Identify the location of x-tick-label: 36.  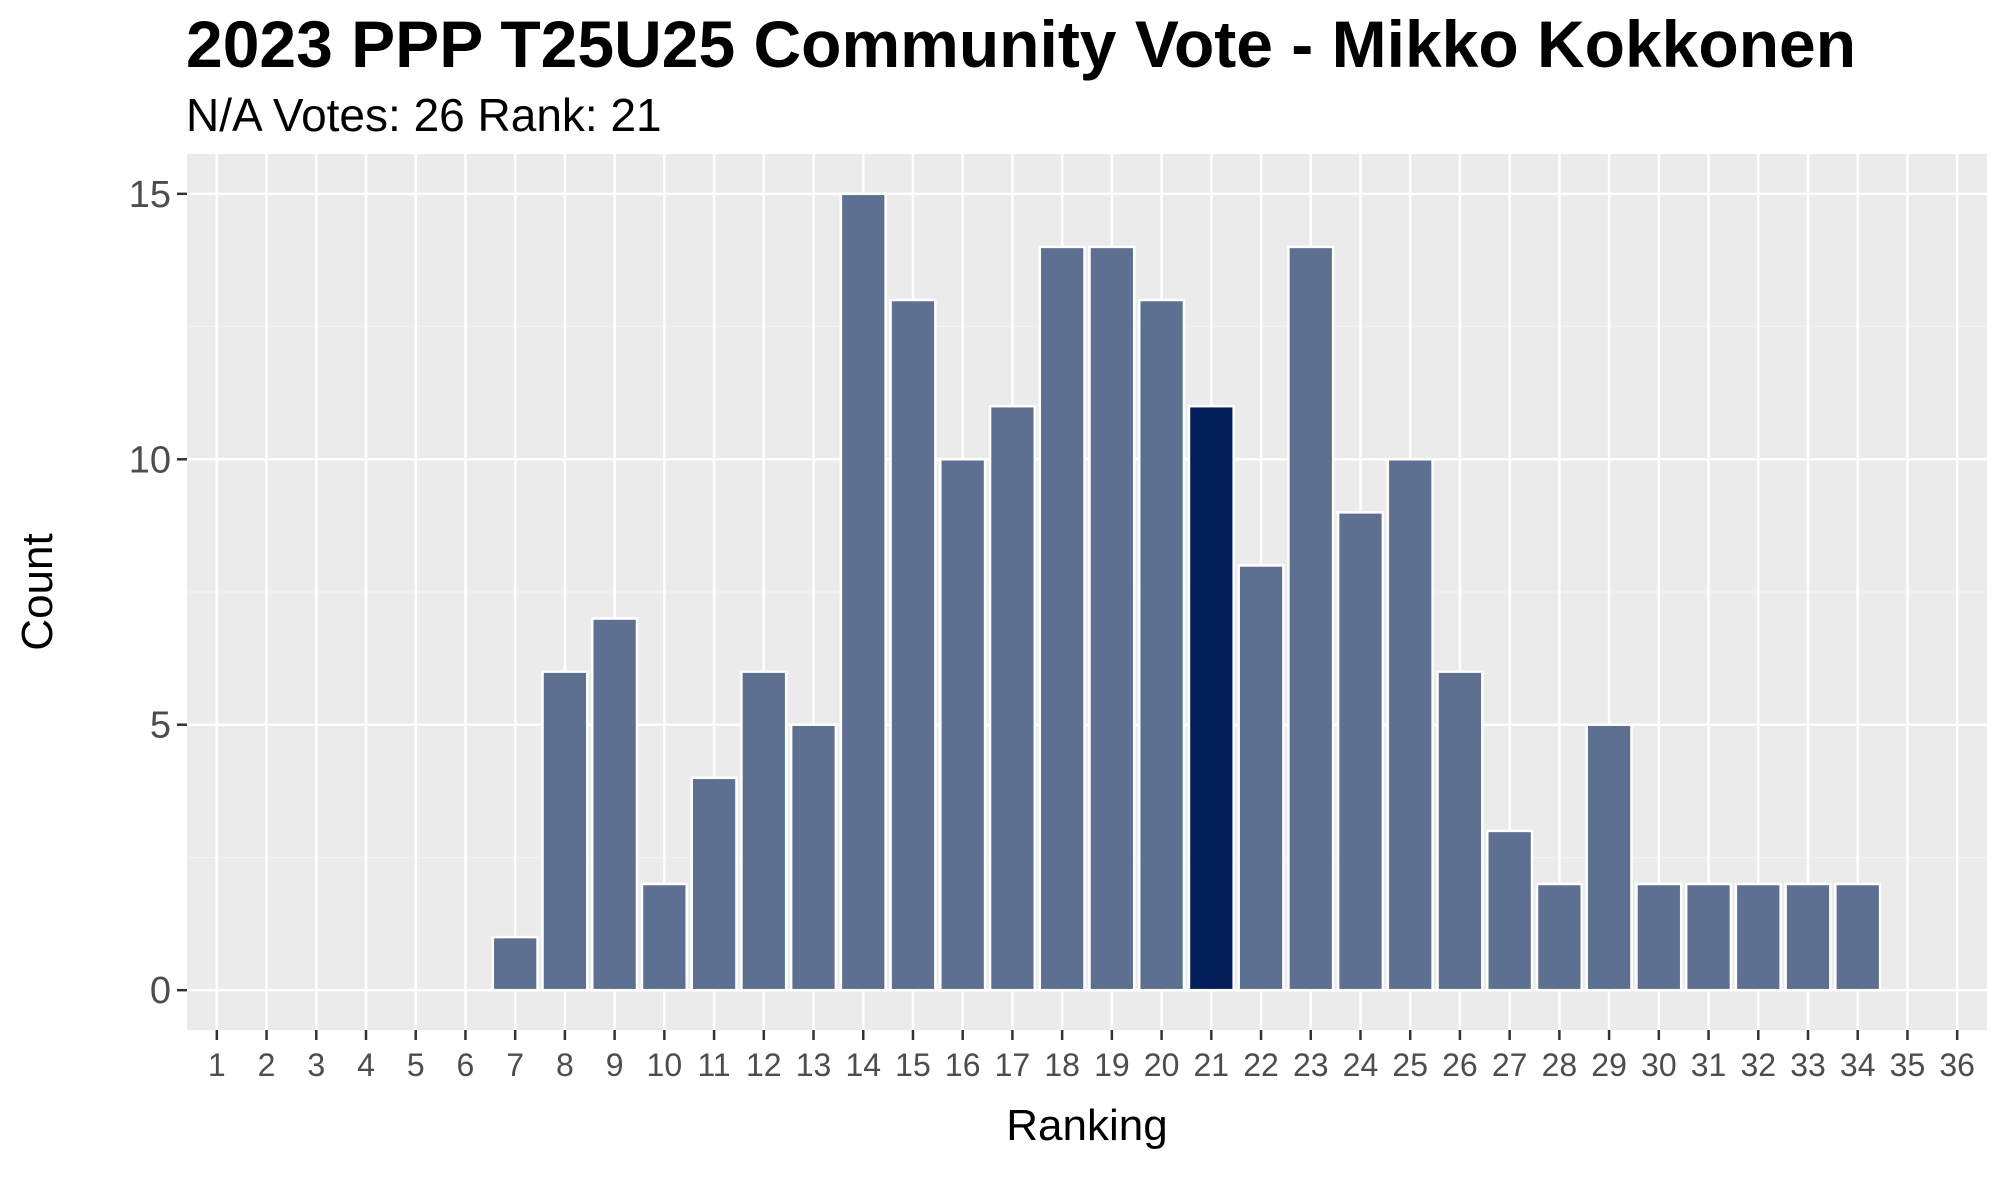
(1957, 1065).